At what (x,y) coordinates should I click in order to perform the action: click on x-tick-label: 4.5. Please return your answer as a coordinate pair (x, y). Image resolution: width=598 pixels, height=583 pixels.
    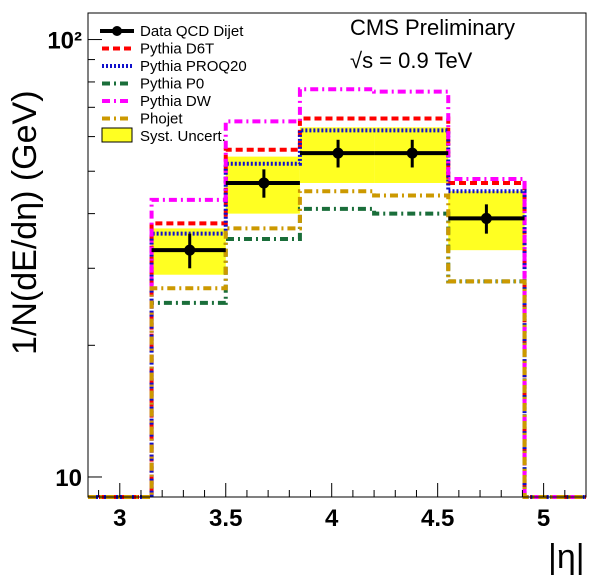
    Looking at the image, I should click on (437, 518).